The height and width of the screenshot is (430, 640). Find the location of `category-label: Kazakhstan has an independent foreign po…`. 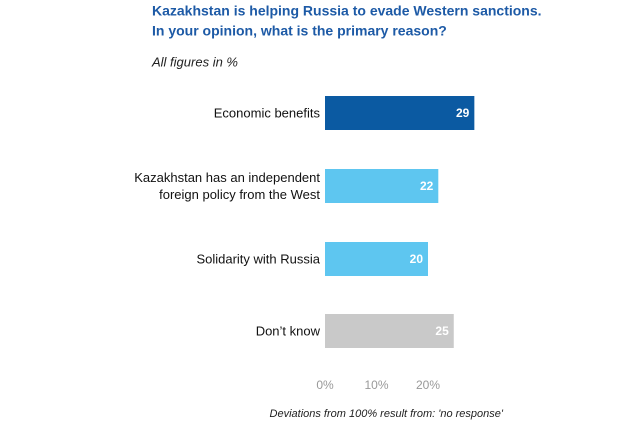

category-label: Kazakhstan has an independent foreign po… is located at coordinates (227, 186).